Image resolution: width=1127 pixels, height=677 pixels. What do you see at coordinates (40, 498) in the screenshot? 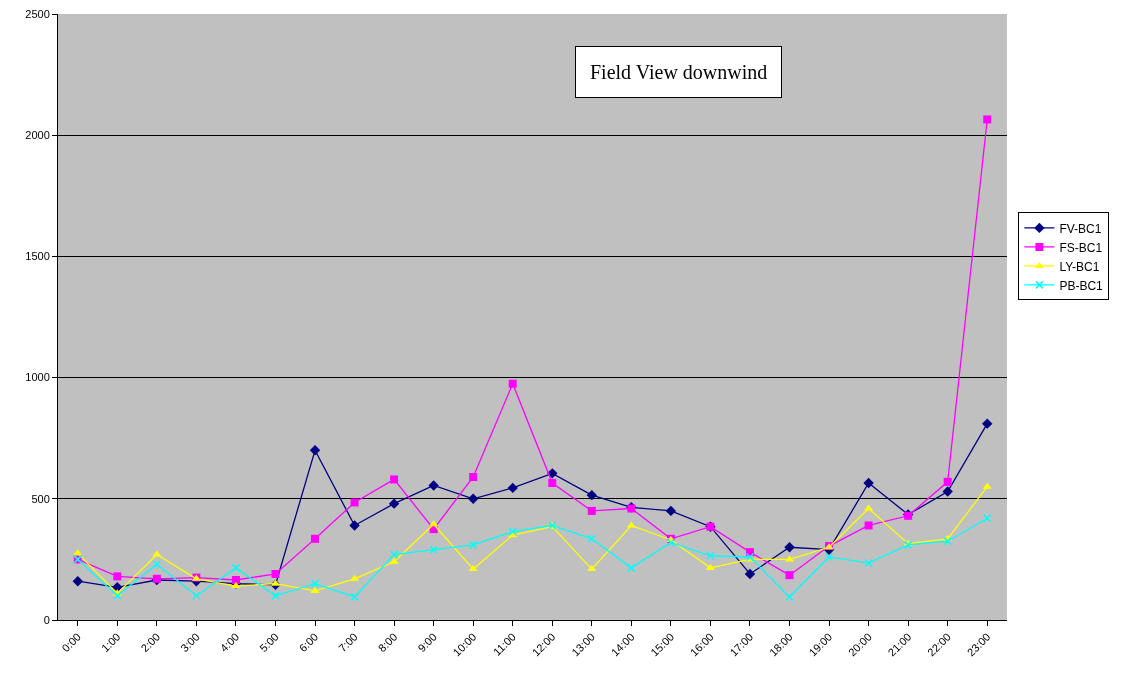
I see `y-tick-label: 500` at bounding box center [40, 498].